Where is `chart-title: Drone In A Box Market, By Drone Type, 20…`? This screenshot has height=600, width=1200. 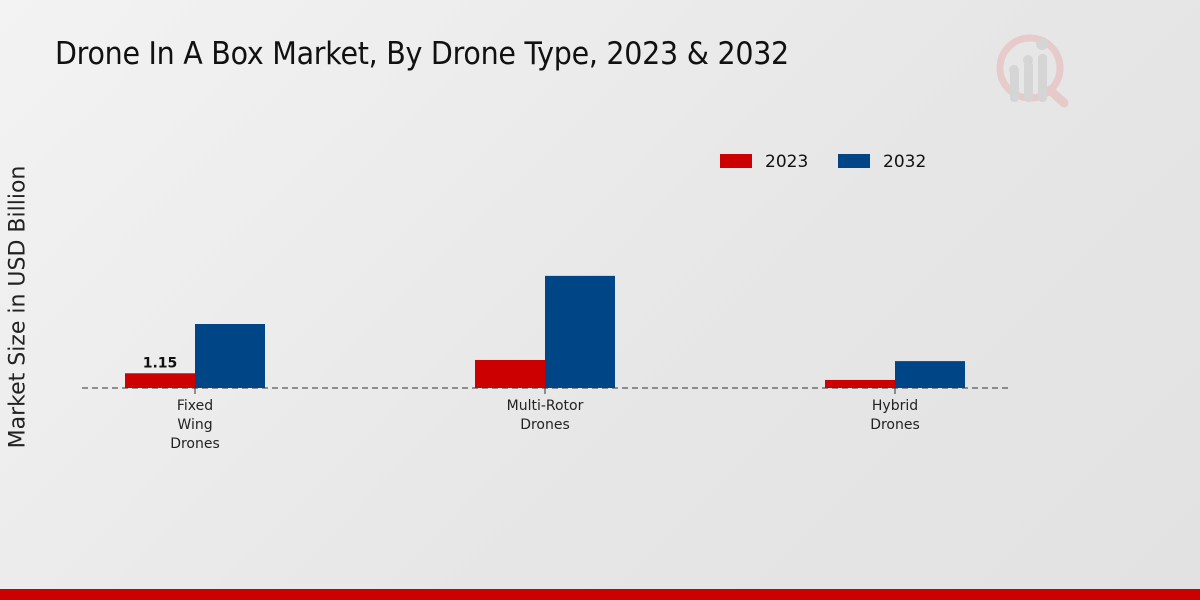
chart-title: Drone In A Box Market, By Drone Type, 20… is located at coordinates (422, 54).